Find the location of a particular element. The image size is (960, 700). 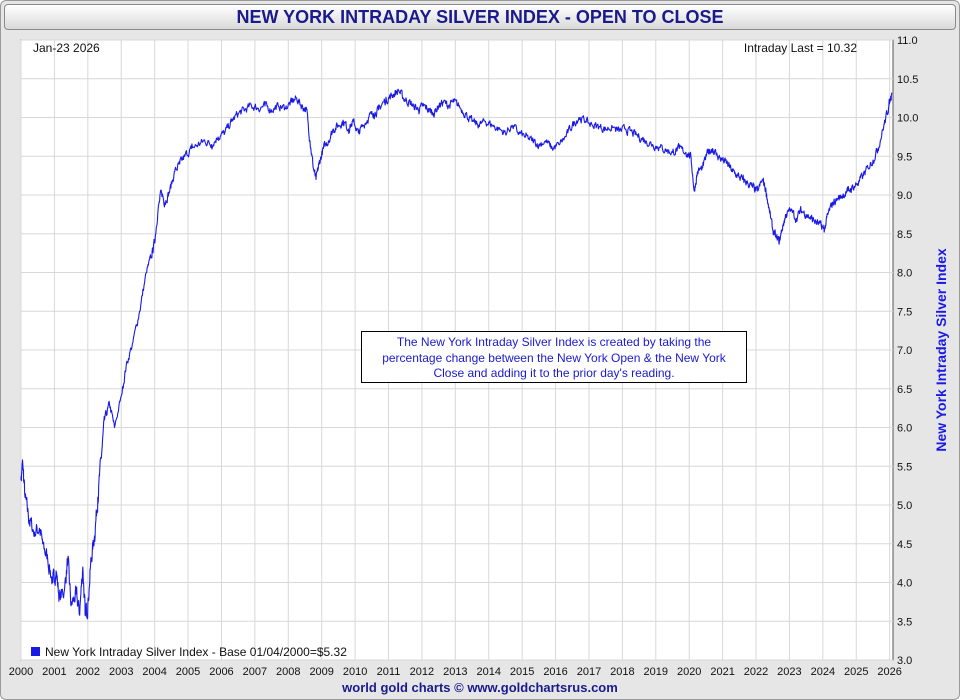

y-axis-label: New York Intraday Silver Index is located at coordinates (941, 350).